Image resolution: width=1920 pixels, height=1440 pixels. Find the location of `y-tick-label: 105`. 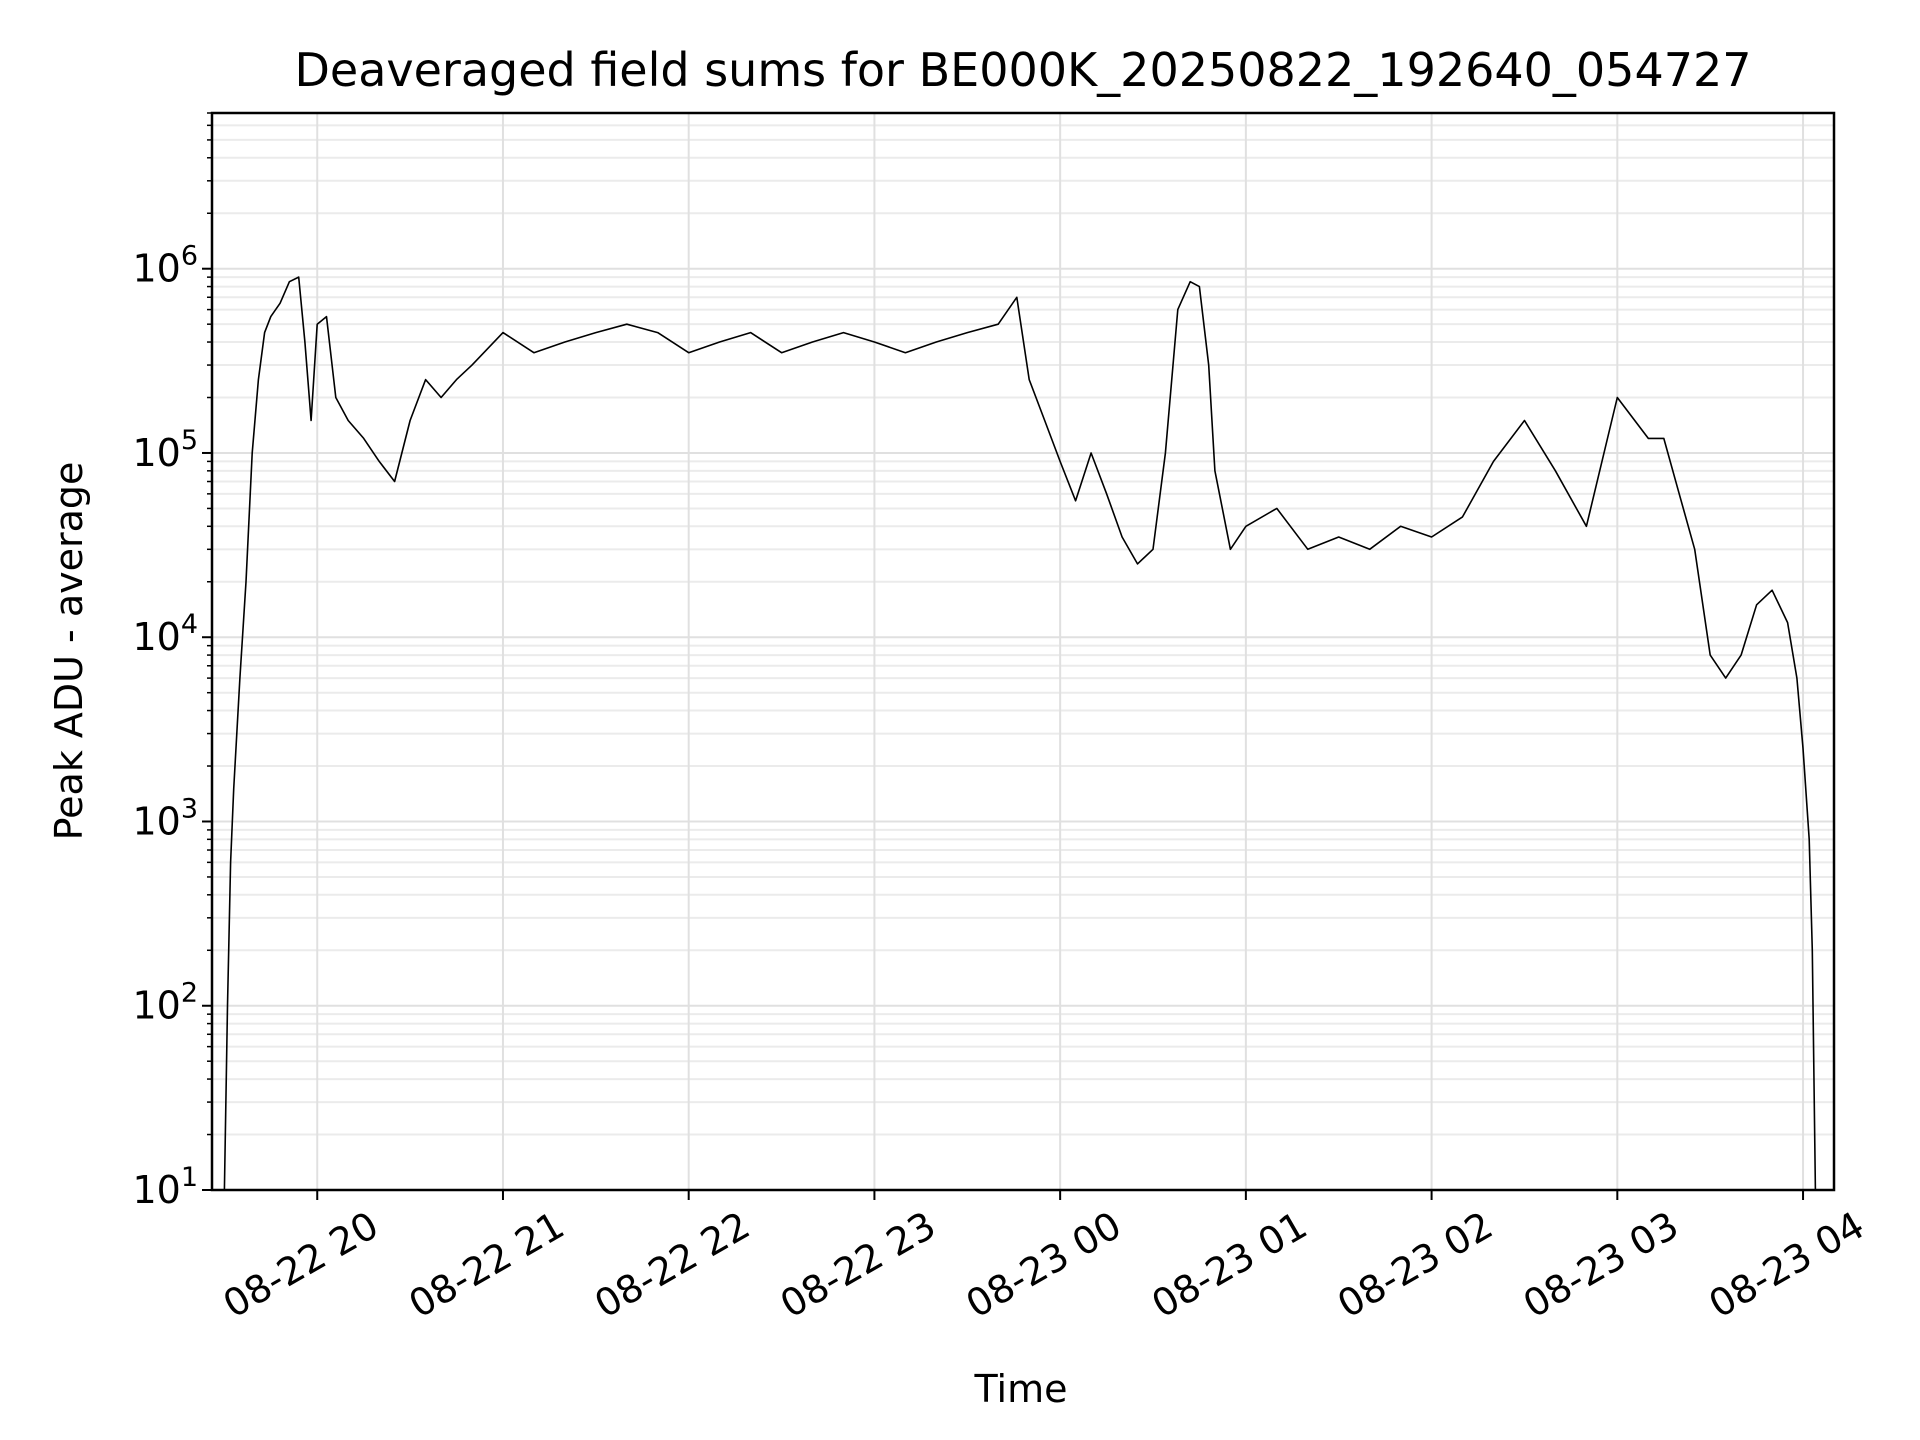

y-tick-label: 105 is located at coordinates (165, 450).